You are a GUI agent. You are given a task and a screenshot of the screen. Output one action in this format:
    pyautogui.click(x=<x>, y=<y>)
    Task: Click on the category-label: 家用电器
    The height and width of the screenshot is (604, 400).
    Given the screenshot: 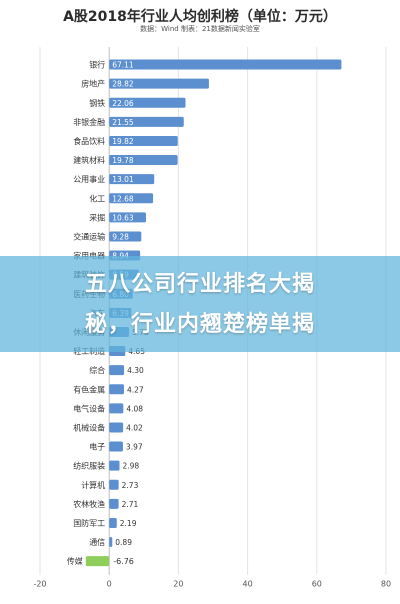 What is the action you would take?
    pyautogui.click(x=89, y=256)
    